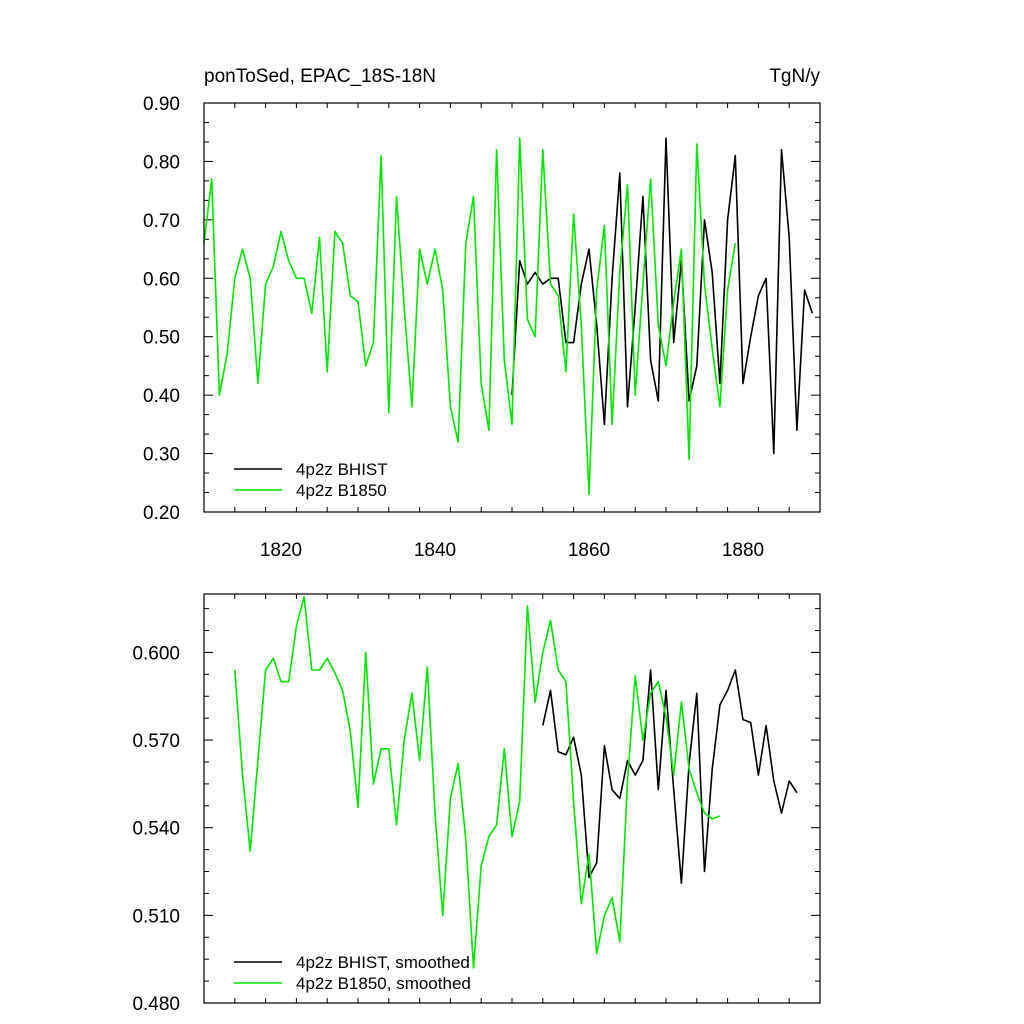 The width and height of the screenshot is (1024, 1024). What do you see at coordinates (161, 455) in the screenshot?
I see `top-y-tick-label: 0.30` at bounding box center [161, 455].